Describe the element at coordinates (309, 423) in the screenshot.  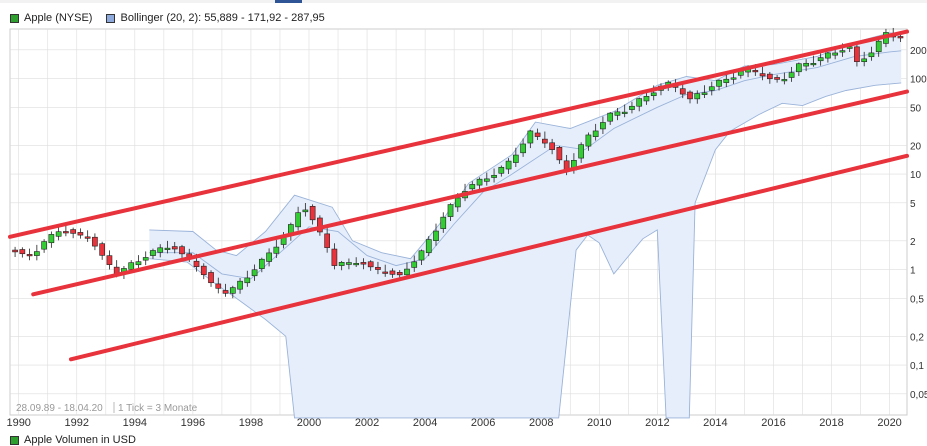
I see `x-tick-label: 2000` at that location.